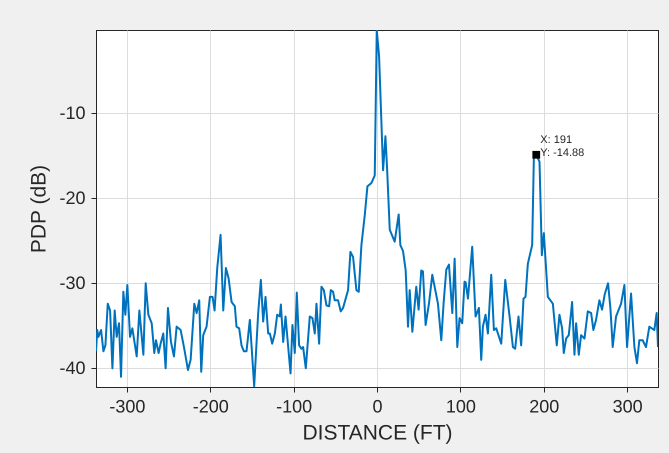 This screenshot has height=453, width=669. What do you see at coordinates (294, 406) in the screenshot?
I see `x-tick-label: -100` at bounding box center [294, 406].